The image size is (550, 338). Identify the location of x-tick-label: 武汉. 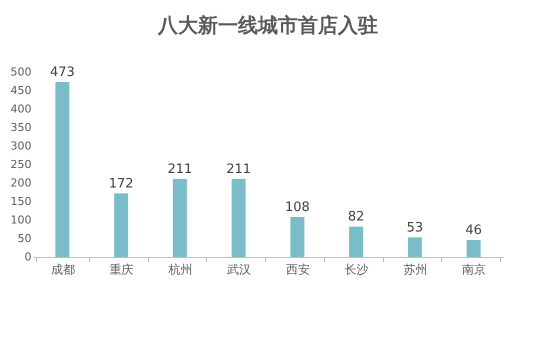
(239, 269).